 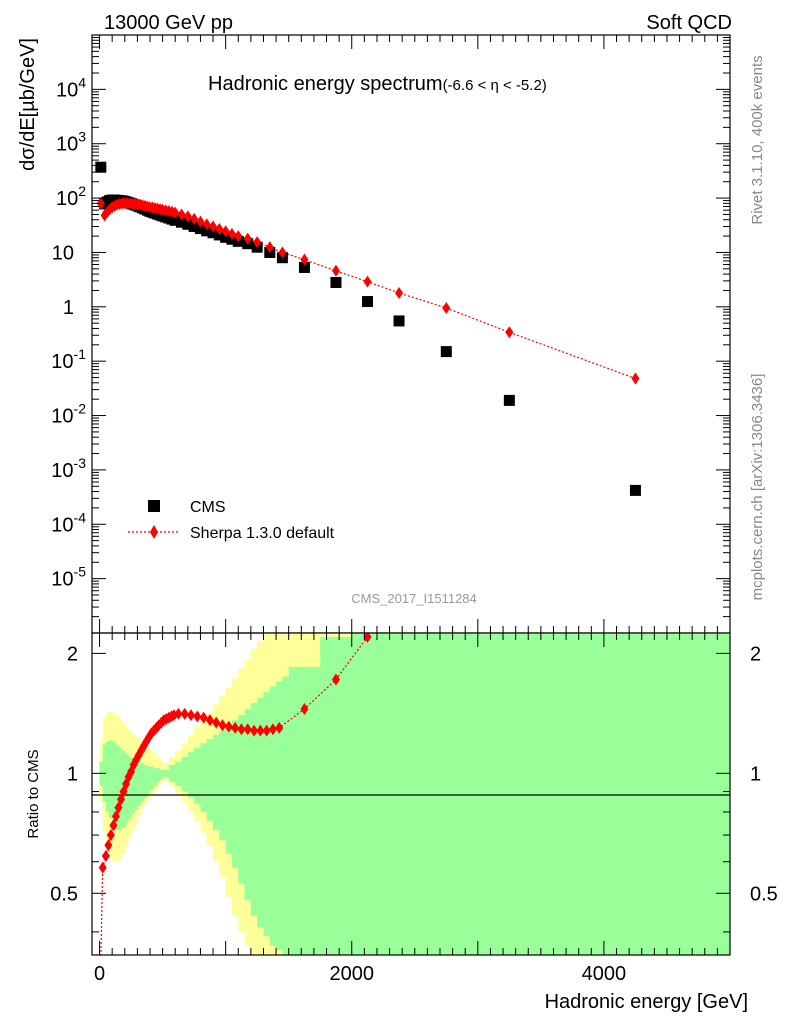 What do you see at coordinates (99, 974) in the screenshot?
I see `x-tick-label: 0` at bounding box center [99, 974].